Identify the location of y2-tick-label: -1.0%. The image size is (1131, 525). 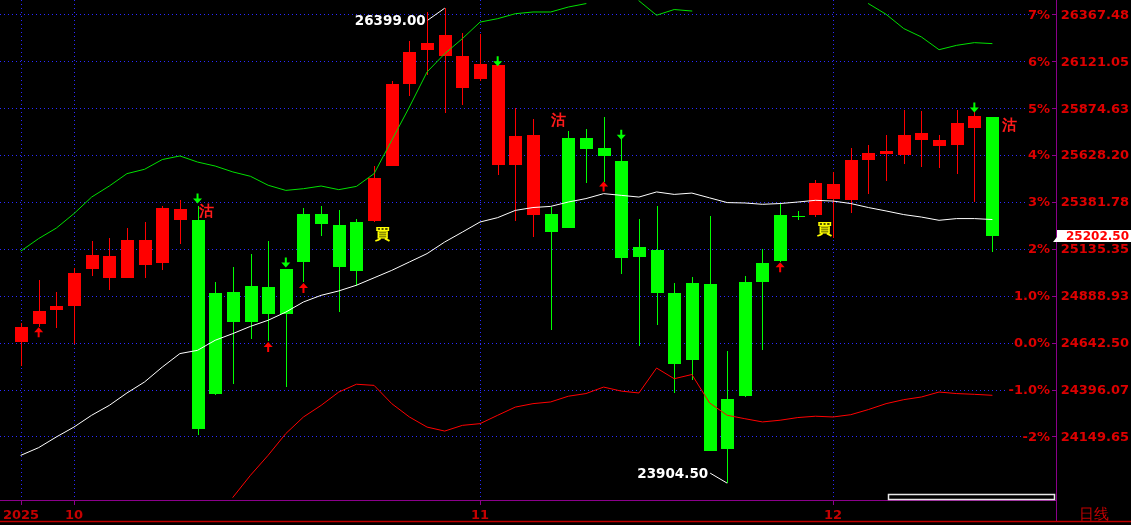
(1029, 390).